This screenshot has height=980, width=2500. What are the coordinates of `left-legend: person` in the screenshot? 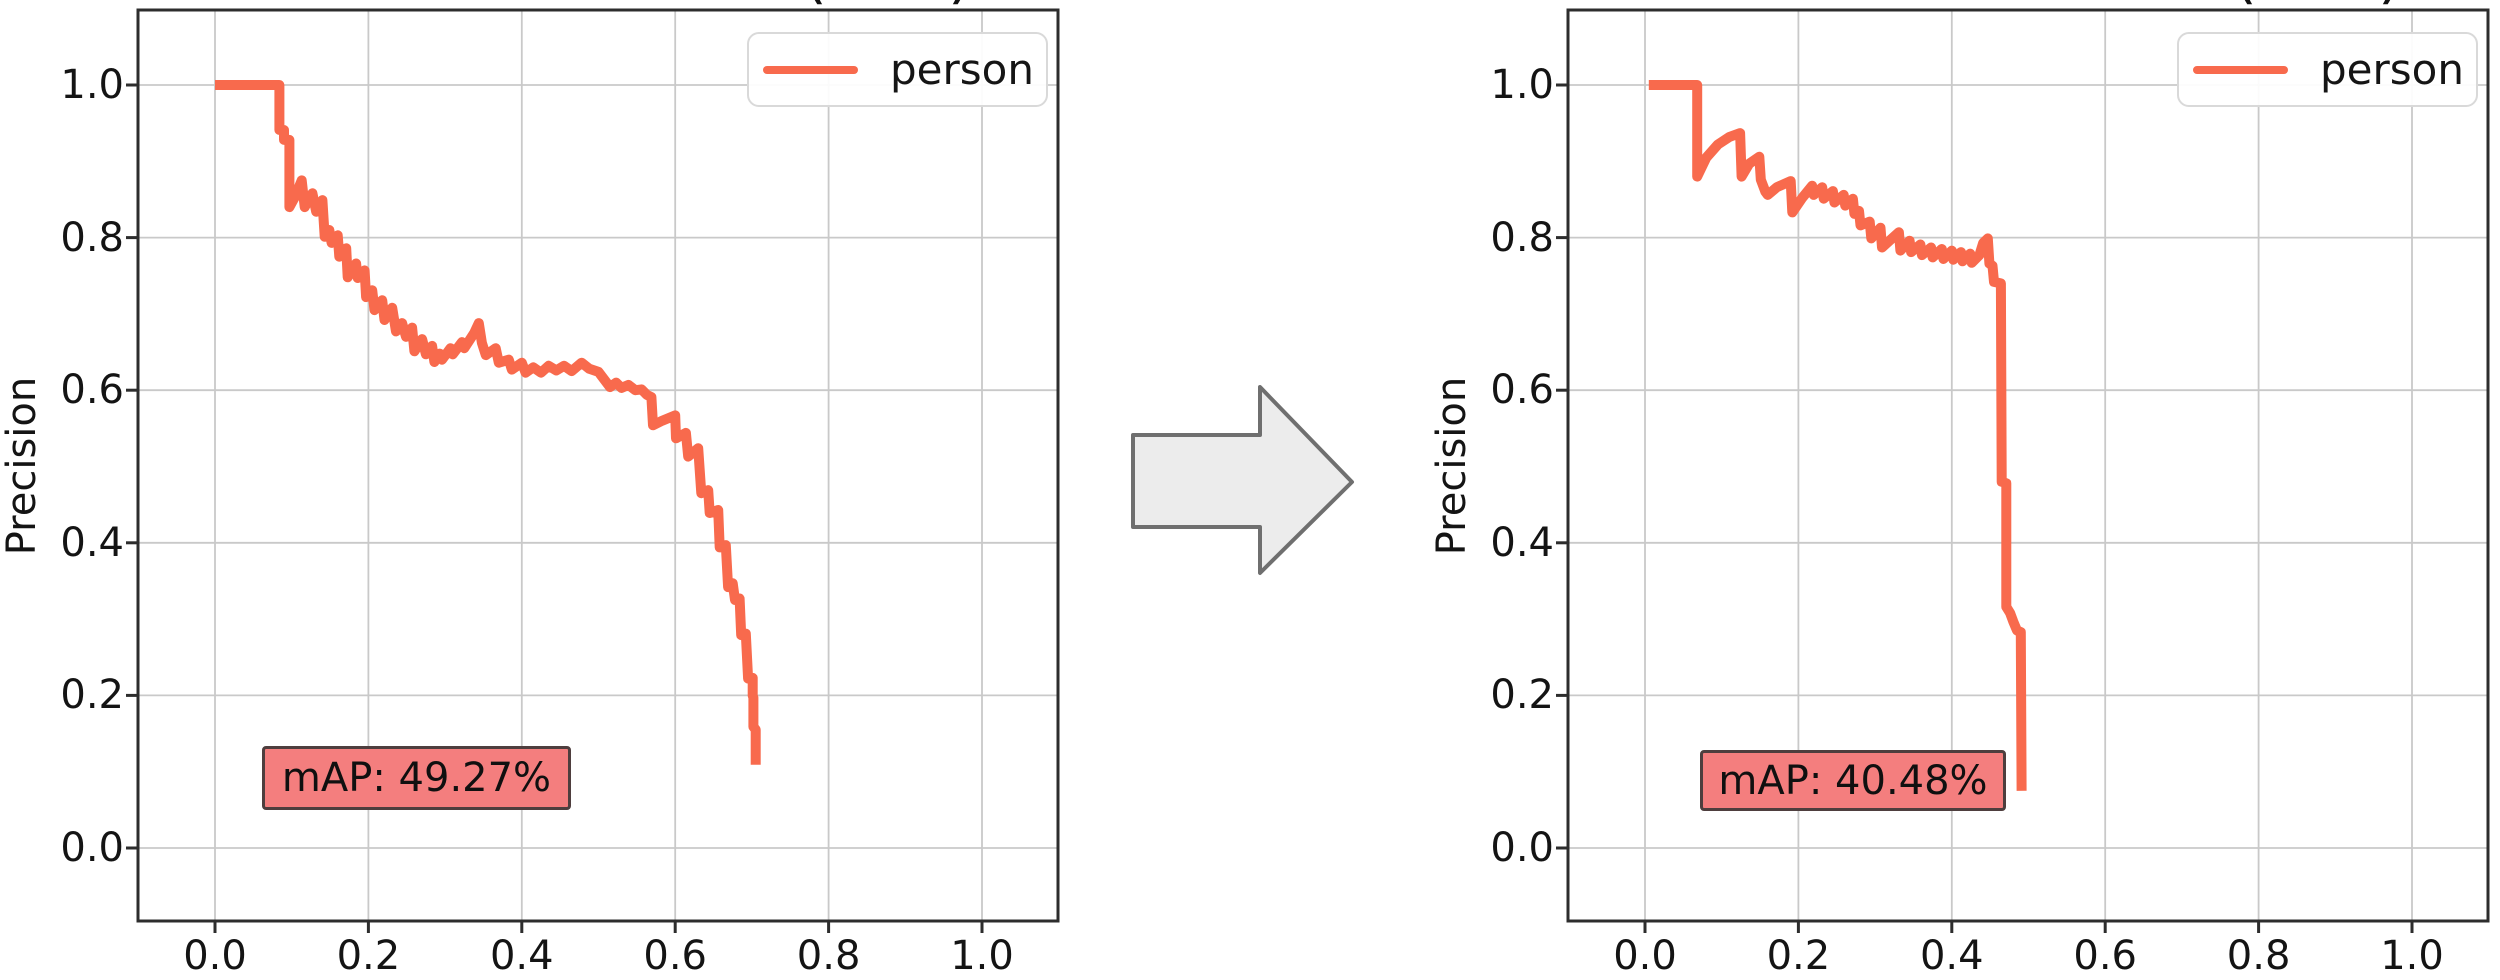 It's located at (897, 69).